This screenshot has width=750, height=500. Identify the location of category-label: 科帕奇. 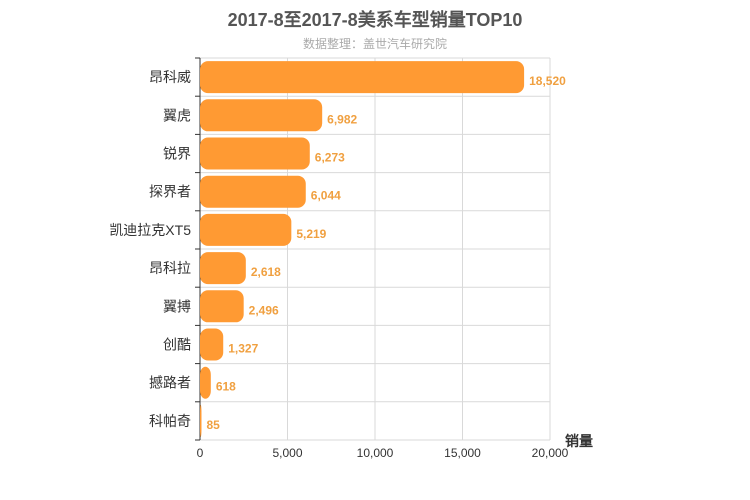
(170, 421).